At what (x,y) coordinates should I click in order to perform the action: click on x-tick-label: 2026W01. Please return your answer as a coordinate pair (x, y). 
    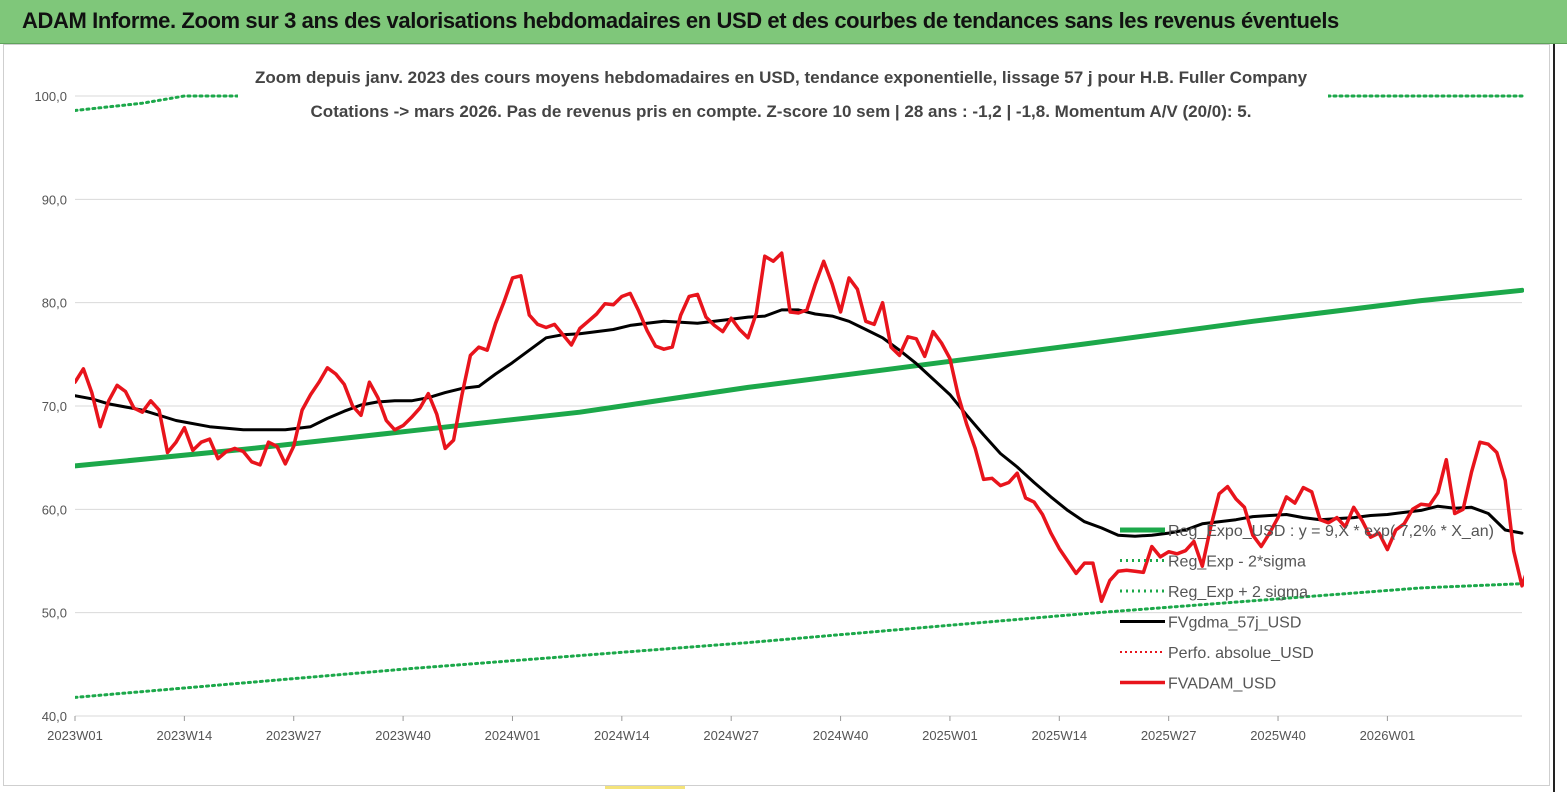
    Looking at the image, I should click on (1388, 735).